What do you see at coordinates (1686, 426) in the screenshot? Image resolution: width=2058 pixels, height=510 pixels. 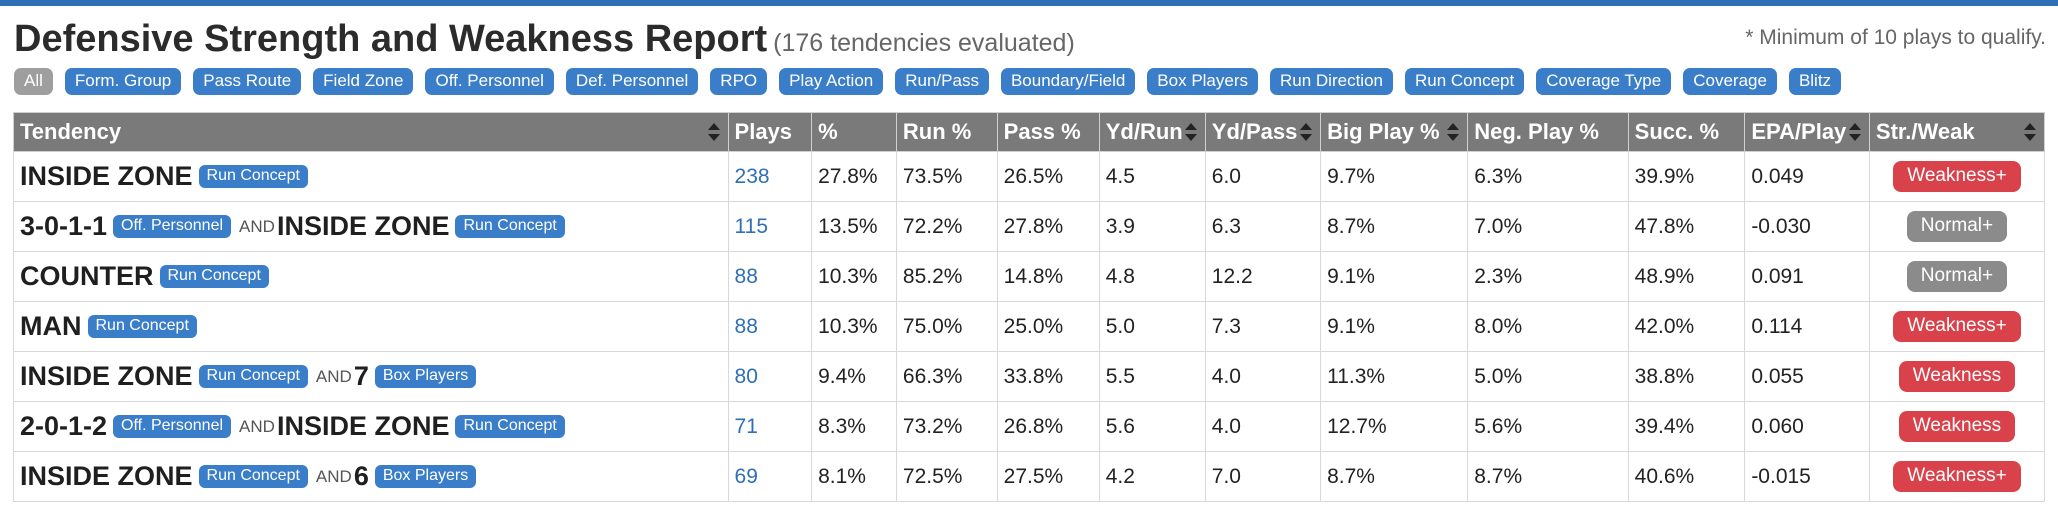 I see `cell-succ: 39.4%` at bounding box center [1686, 426].